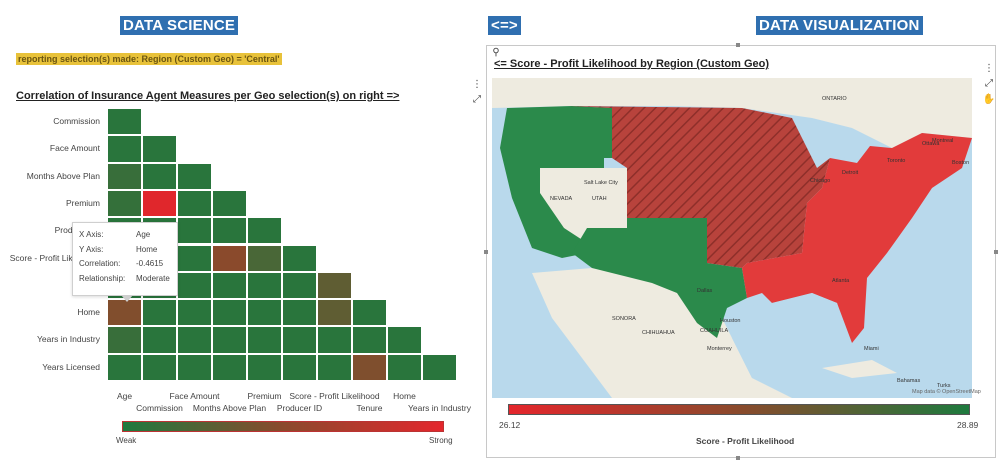  I want to click on map-legend-title: Score - Profit Likelihood, so click(745, 441).